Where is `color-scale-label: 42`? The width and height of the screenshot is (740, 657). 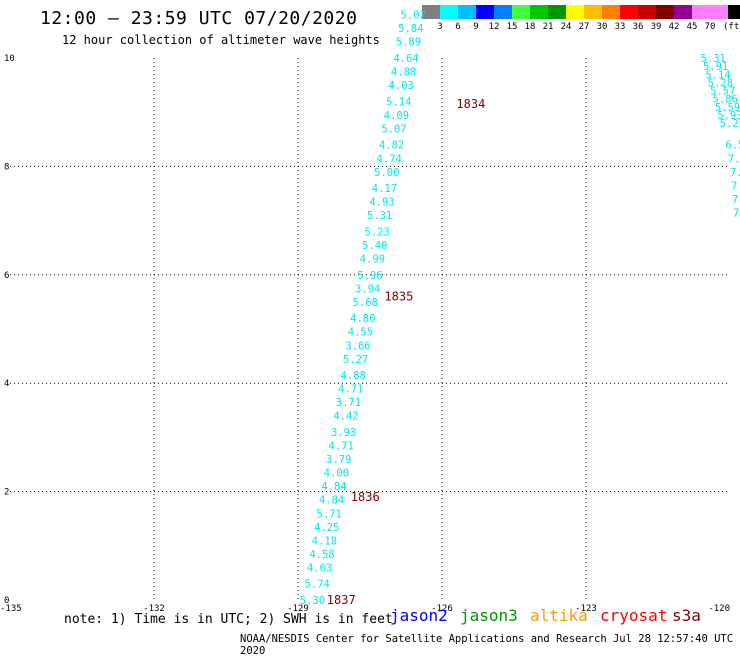 color-scale-label: 42 is located at coordinates (674, 27).